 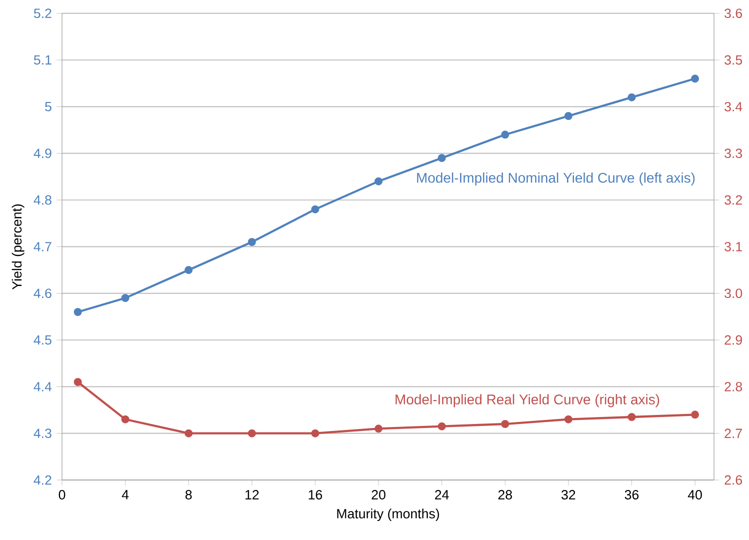 I want to click on y-tick-label: 5, so click(x=48, y=107).